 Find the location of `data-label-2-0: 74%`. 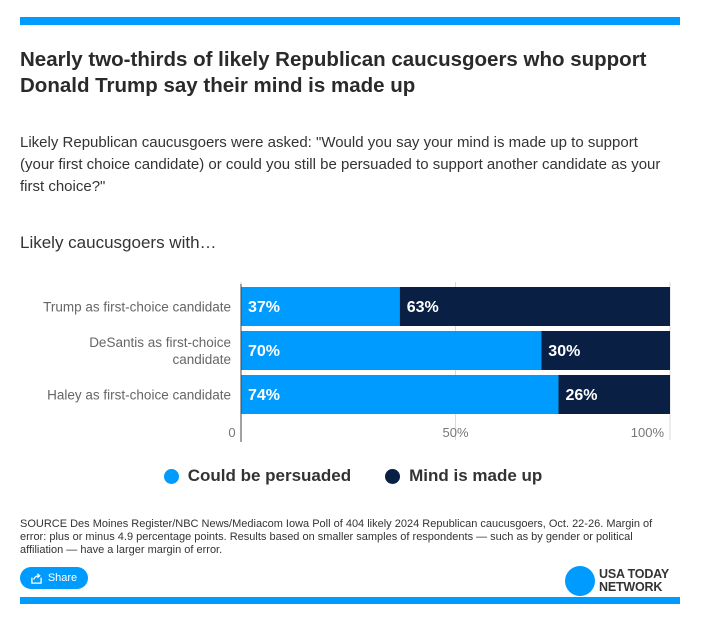

data-label-2-0: 74% is located at coordinates (264, 395).